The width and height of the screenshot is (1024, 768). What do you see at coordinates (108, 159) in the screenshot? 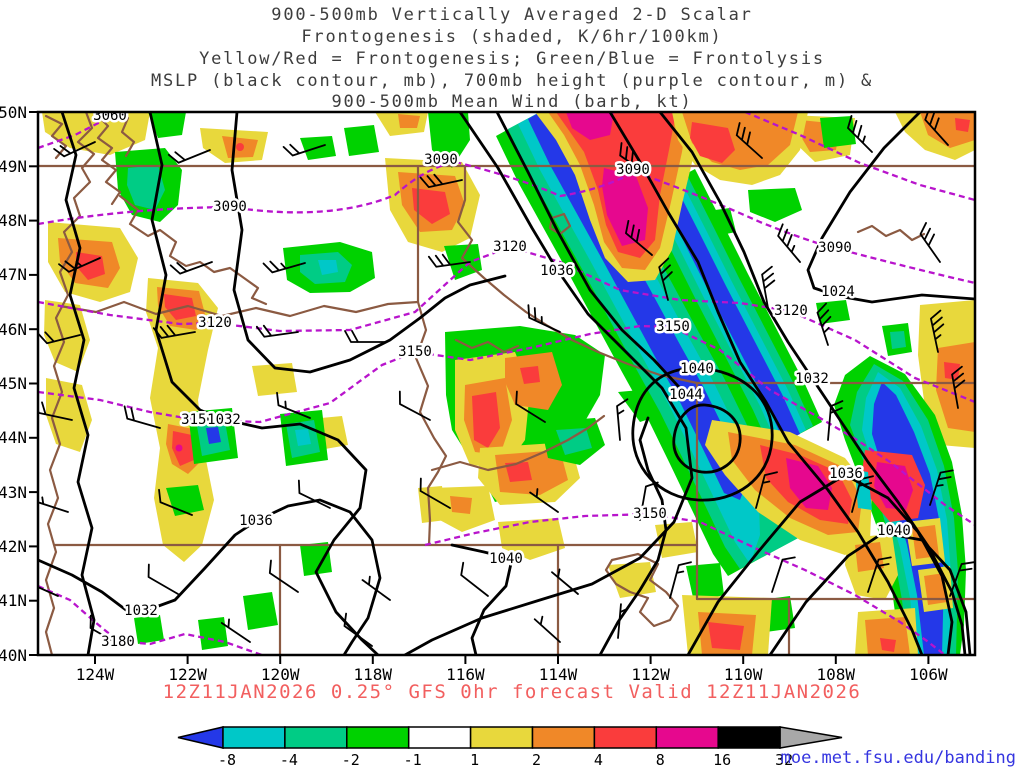
I see `puget-sound` at bounding box center [108, 159].